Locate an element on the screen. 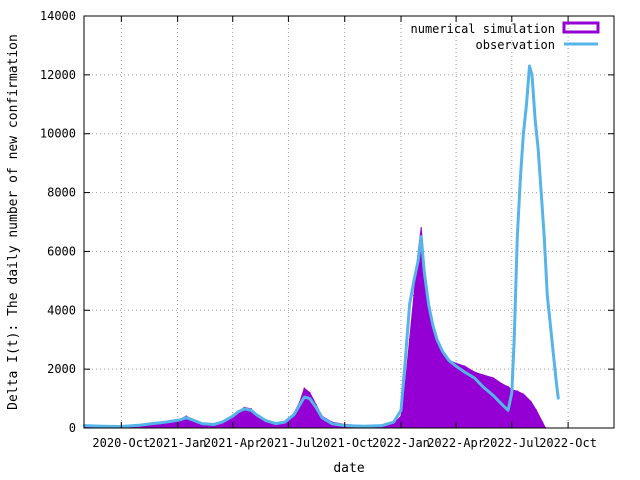  x-tick-label: 2022-Oct is located at coordinates (568, 443).